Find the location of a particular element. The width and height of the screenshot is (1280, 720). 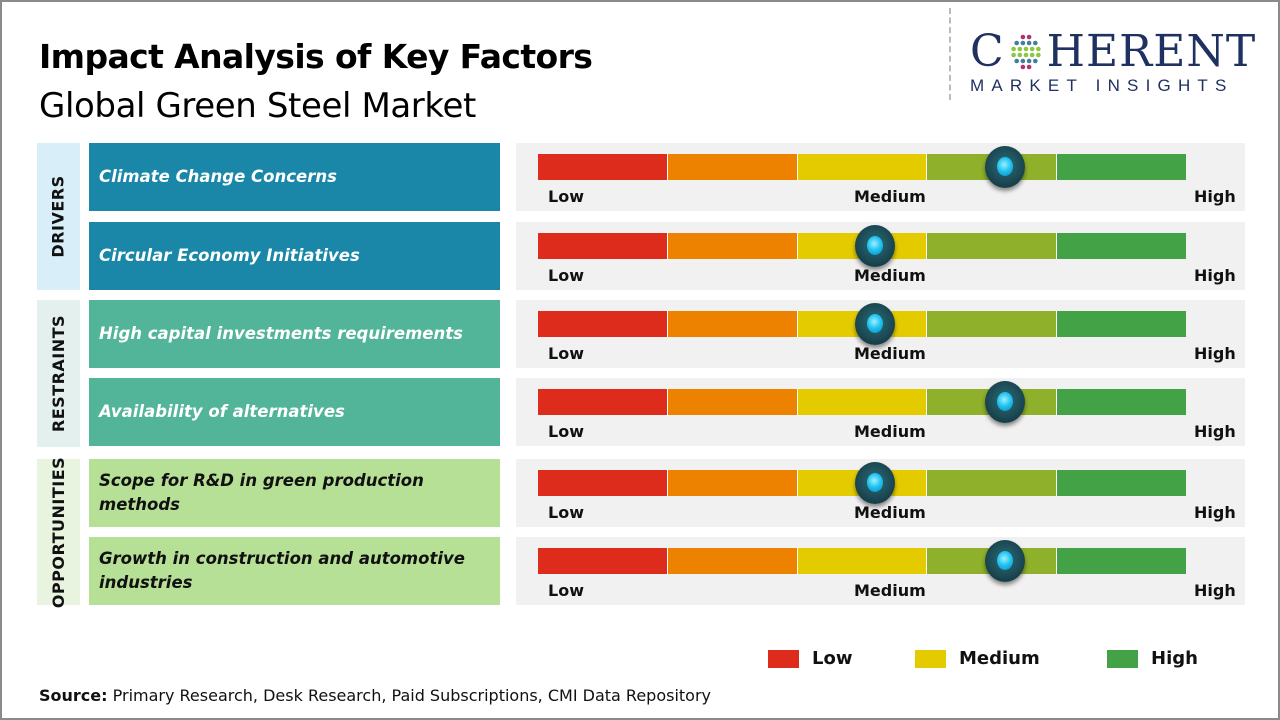

category-text: DRIVERS is located at coordinates (58, 216).